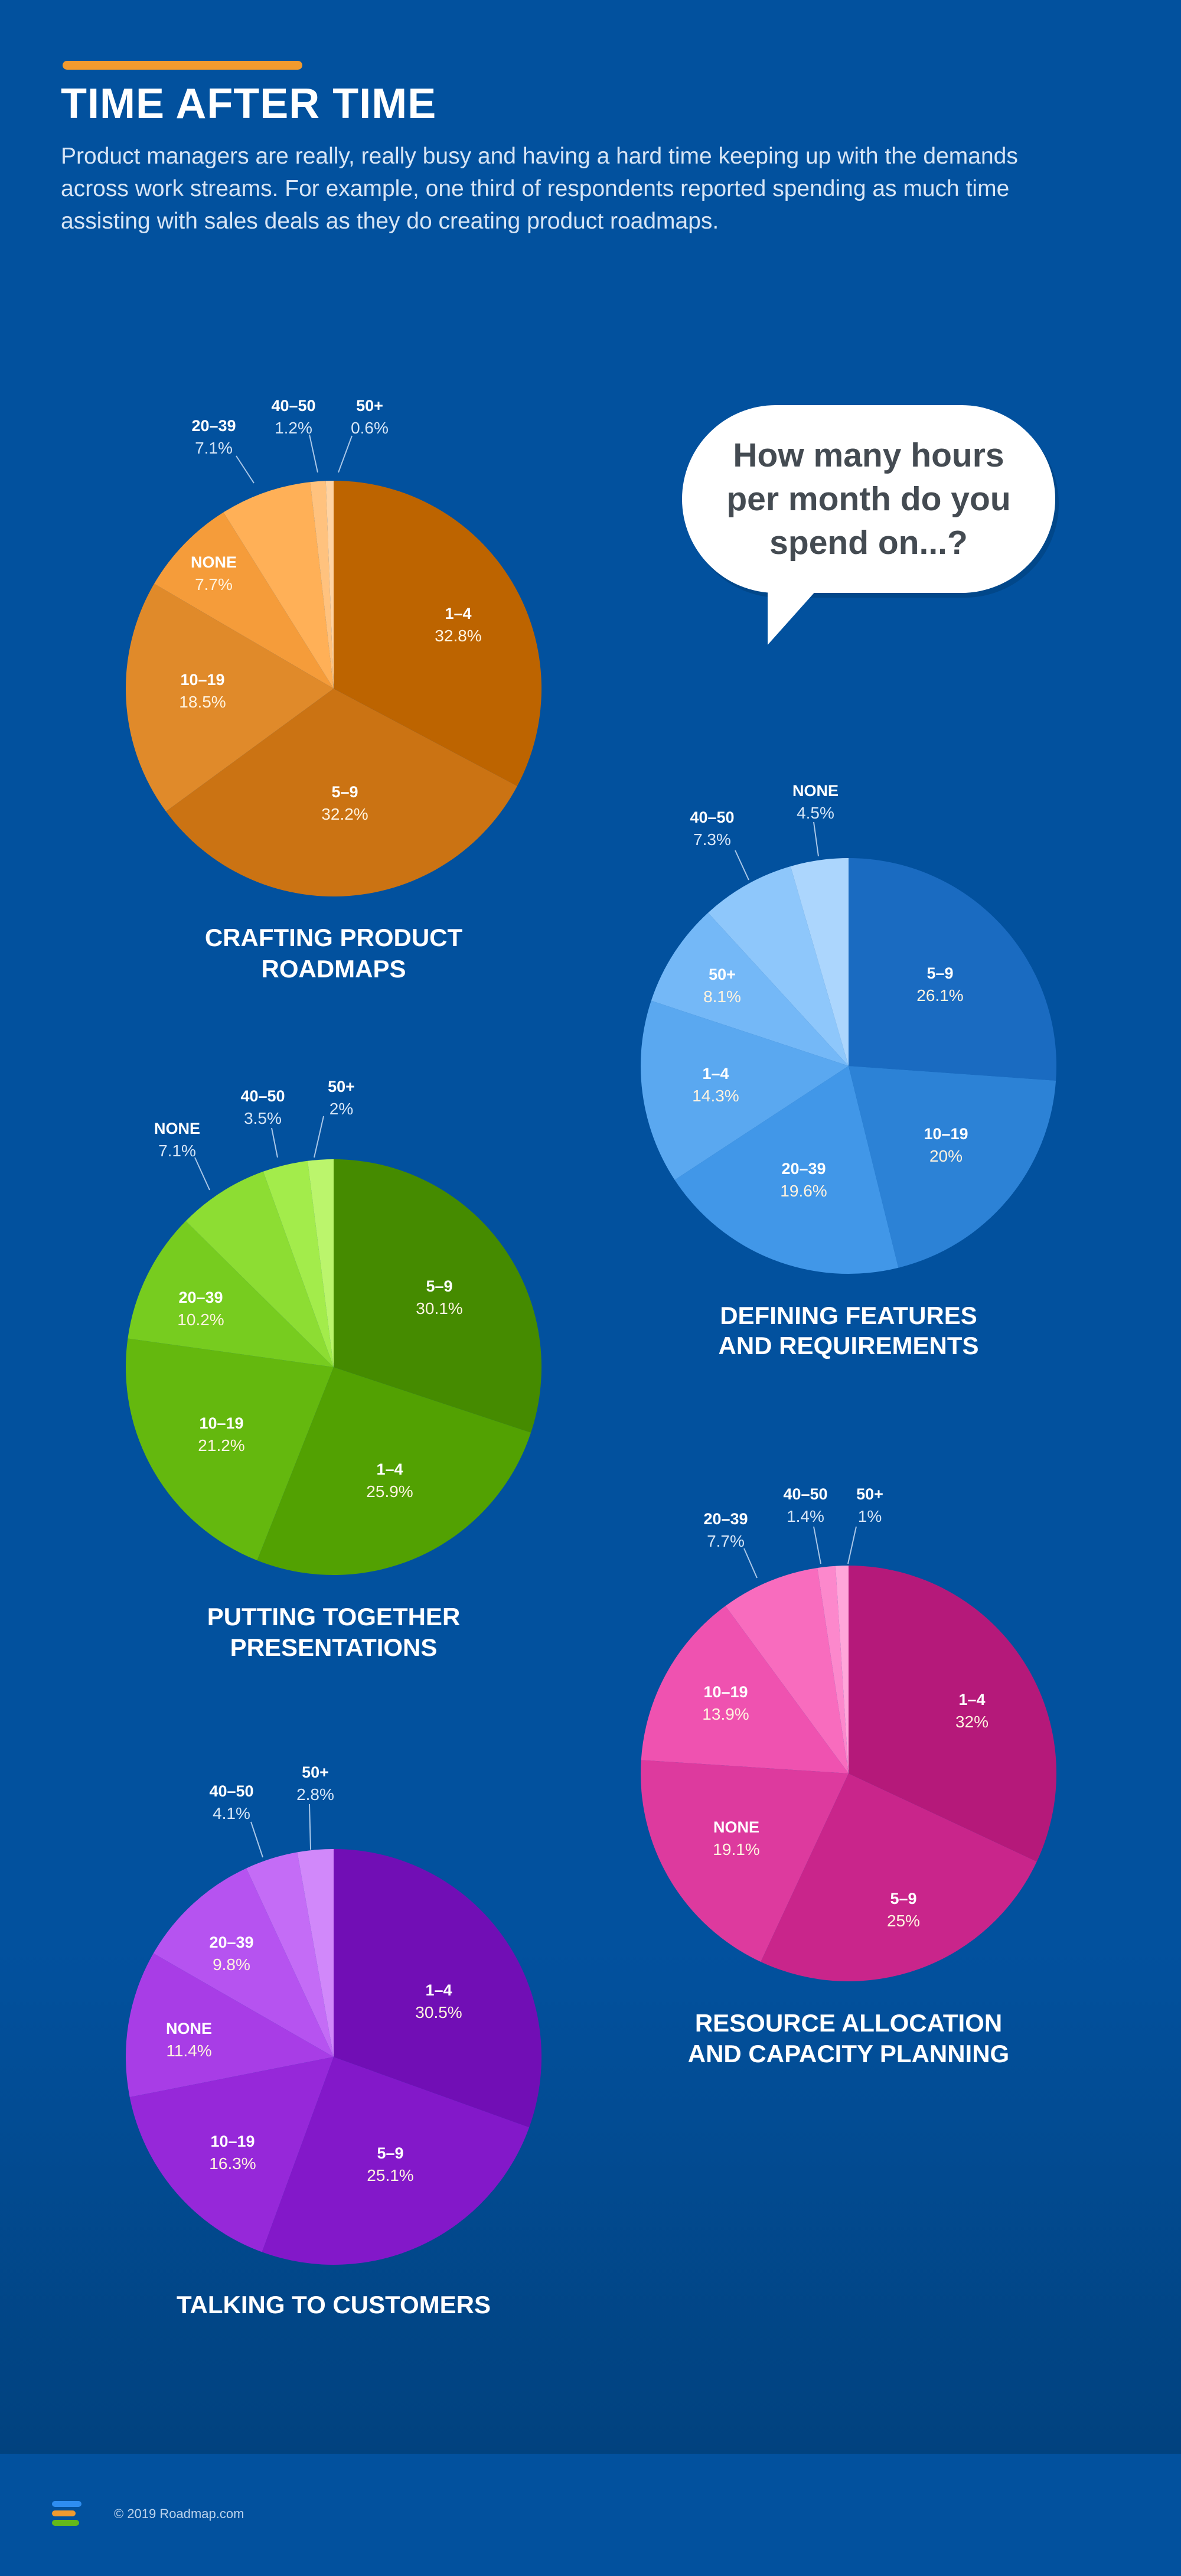 The width and height of the screenshot is (1181, 2576). What do you see at coordinates (214, 584) in the screenshot?
I see `slice-value-none: 7.7%` at bounding box center [214, 584].